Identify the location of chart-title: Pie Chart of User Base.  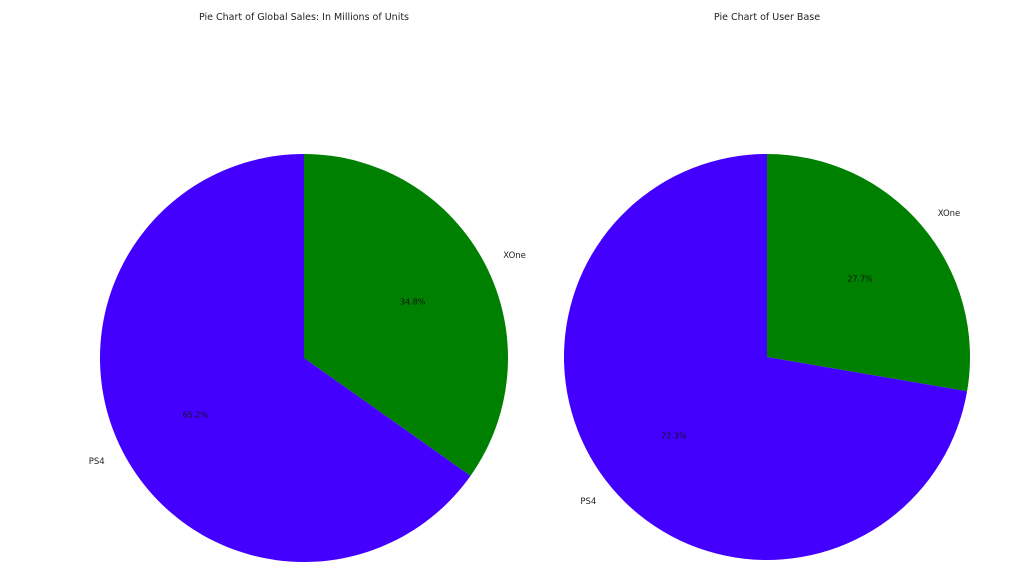
(767, 17).